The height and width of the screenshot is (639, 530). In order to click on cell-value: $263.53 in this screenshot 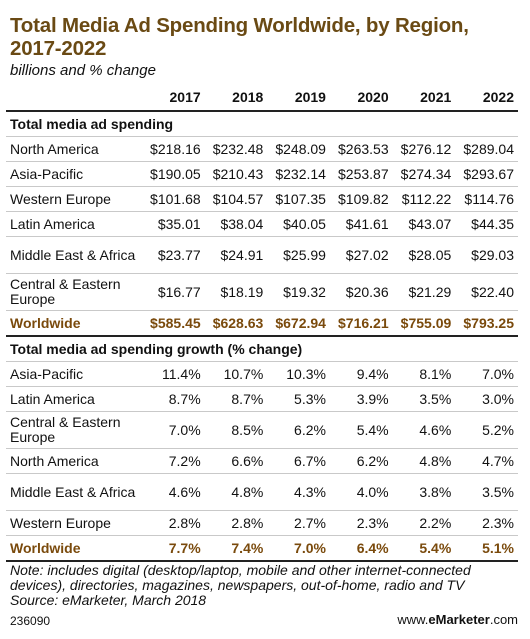, I will do `click(361, 149)`.